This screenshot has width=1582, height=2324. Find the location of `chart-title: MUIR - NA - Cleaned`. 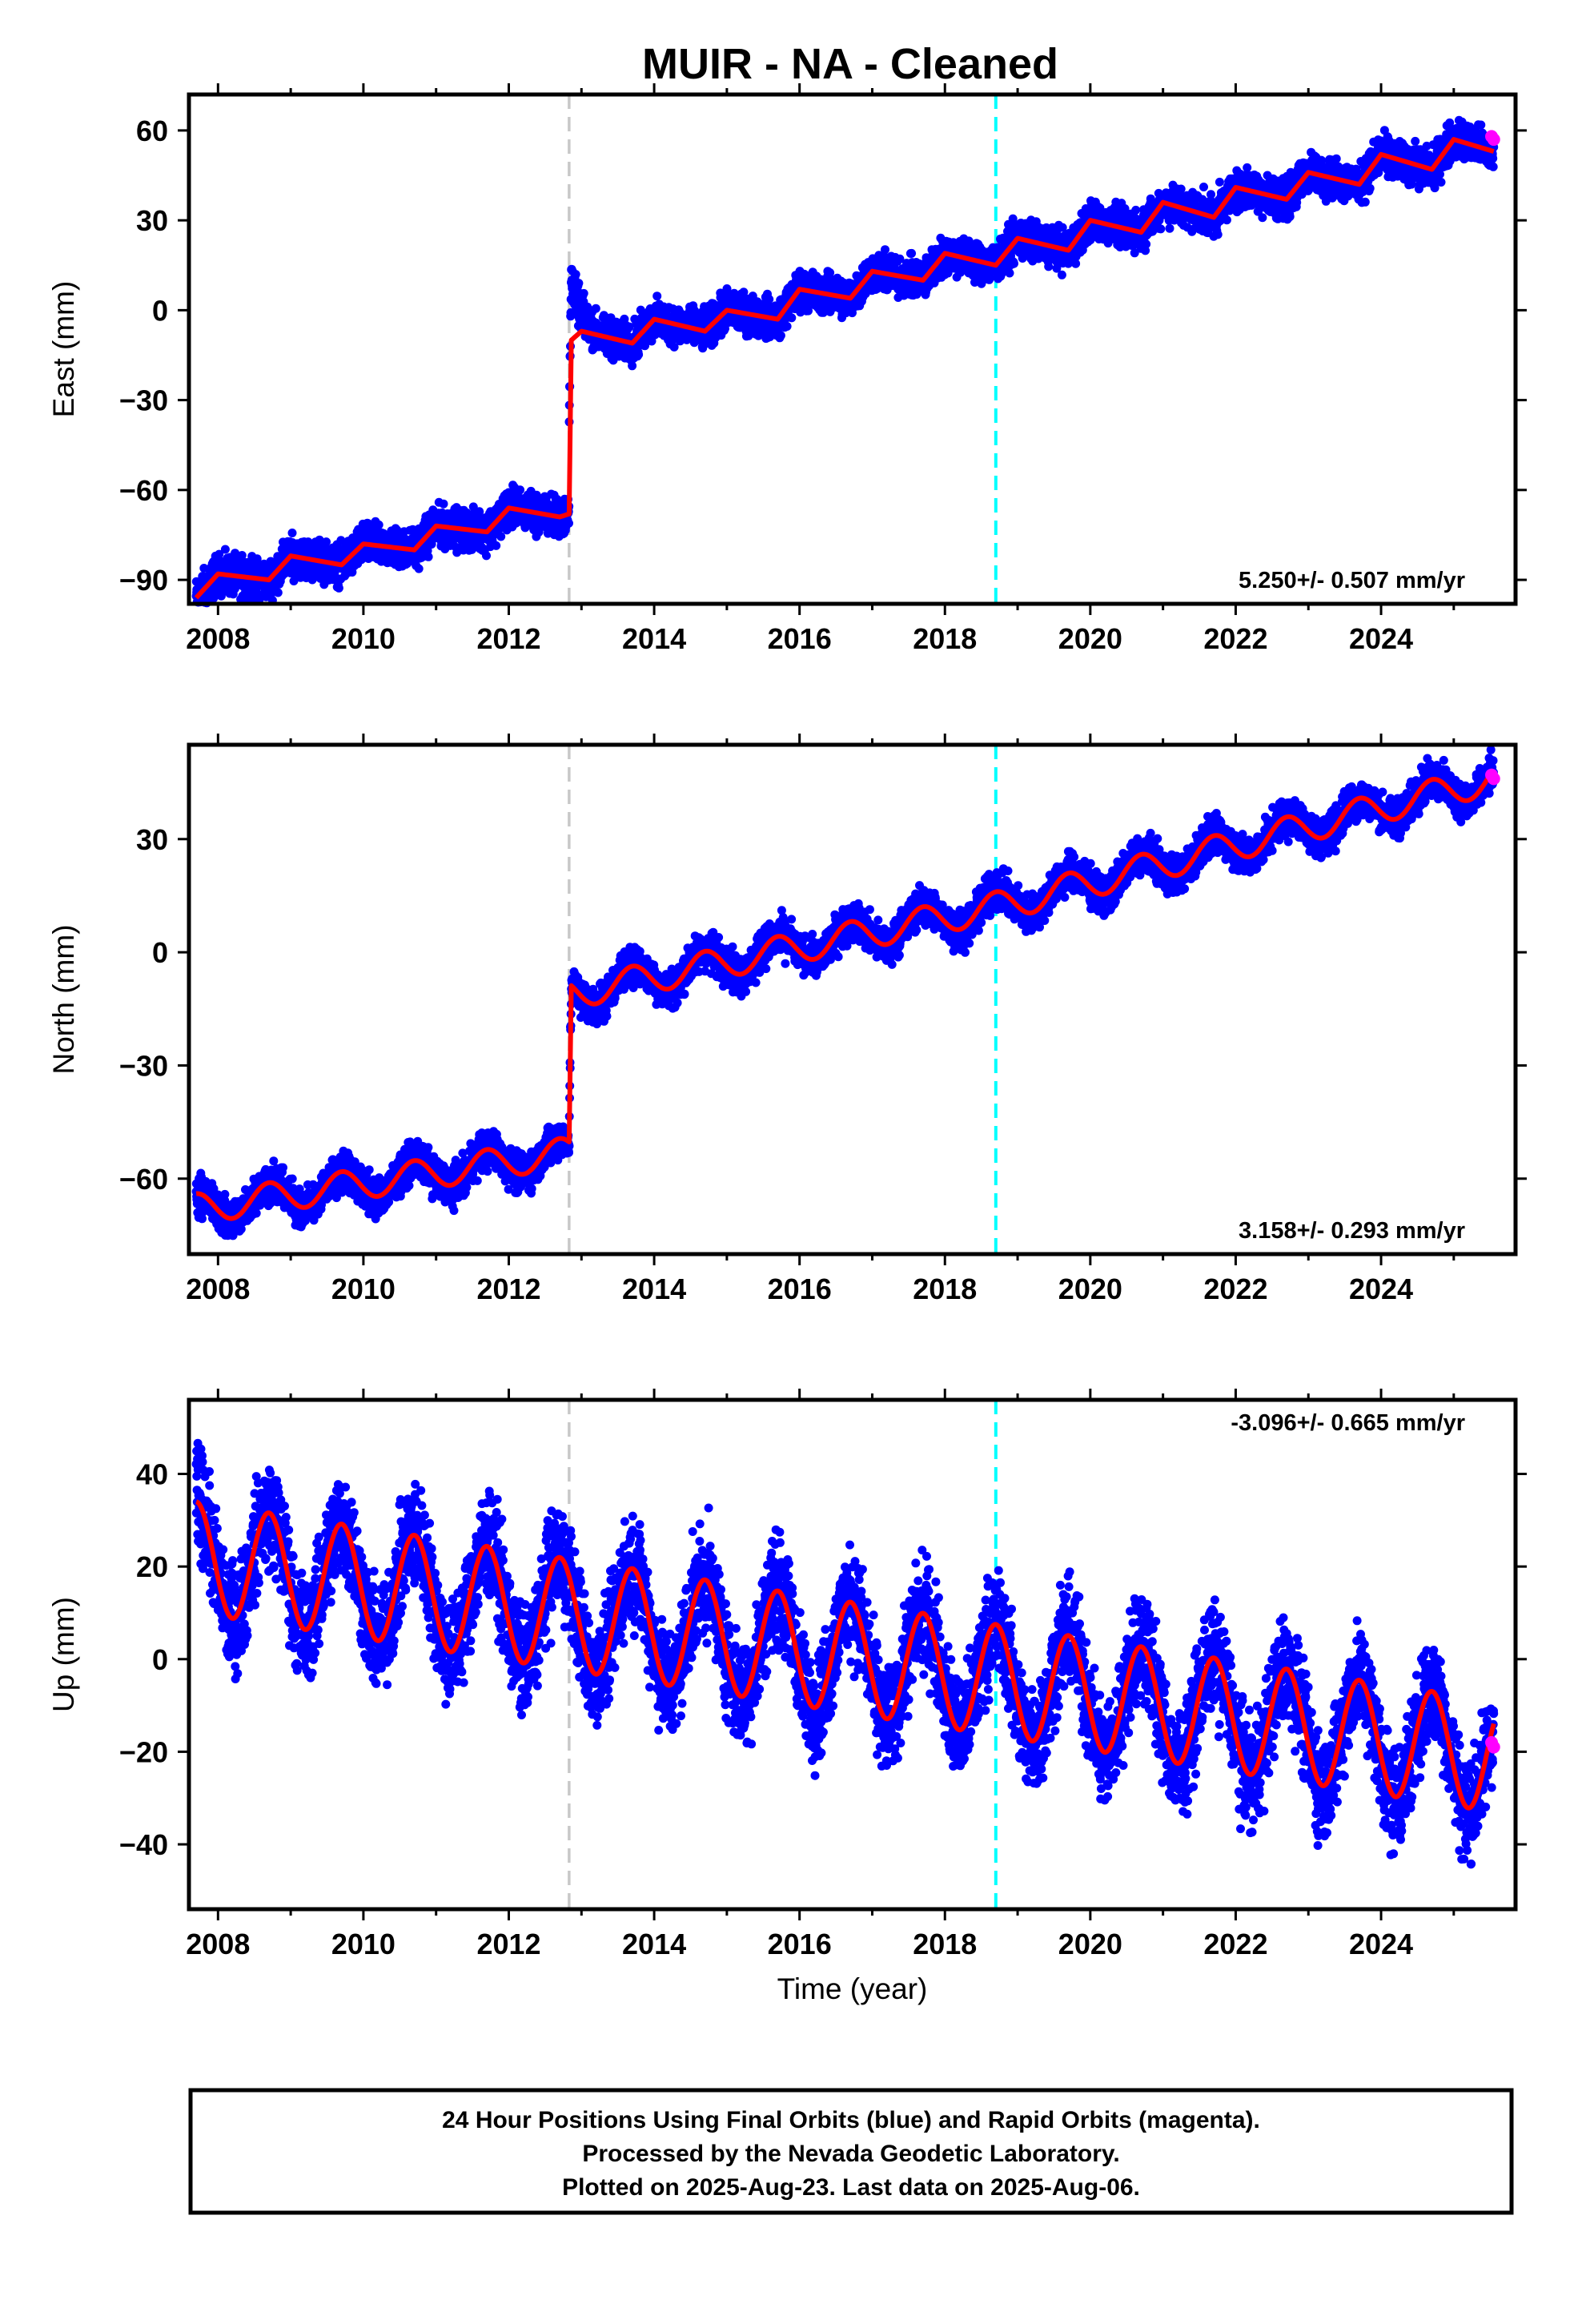

chart-title: MUIR - NA - Cleaned is located at coordinates (850, 64).